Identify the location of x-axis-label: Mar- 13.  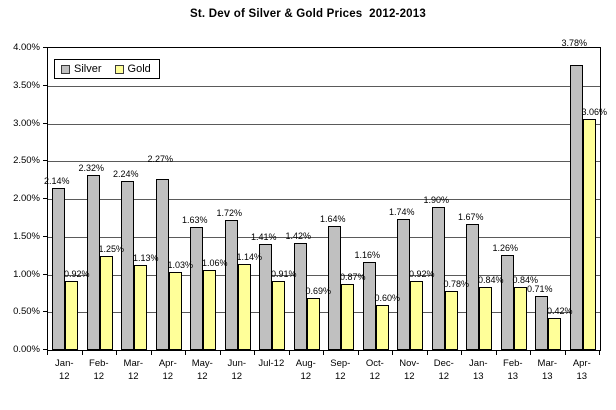
(547, 370).